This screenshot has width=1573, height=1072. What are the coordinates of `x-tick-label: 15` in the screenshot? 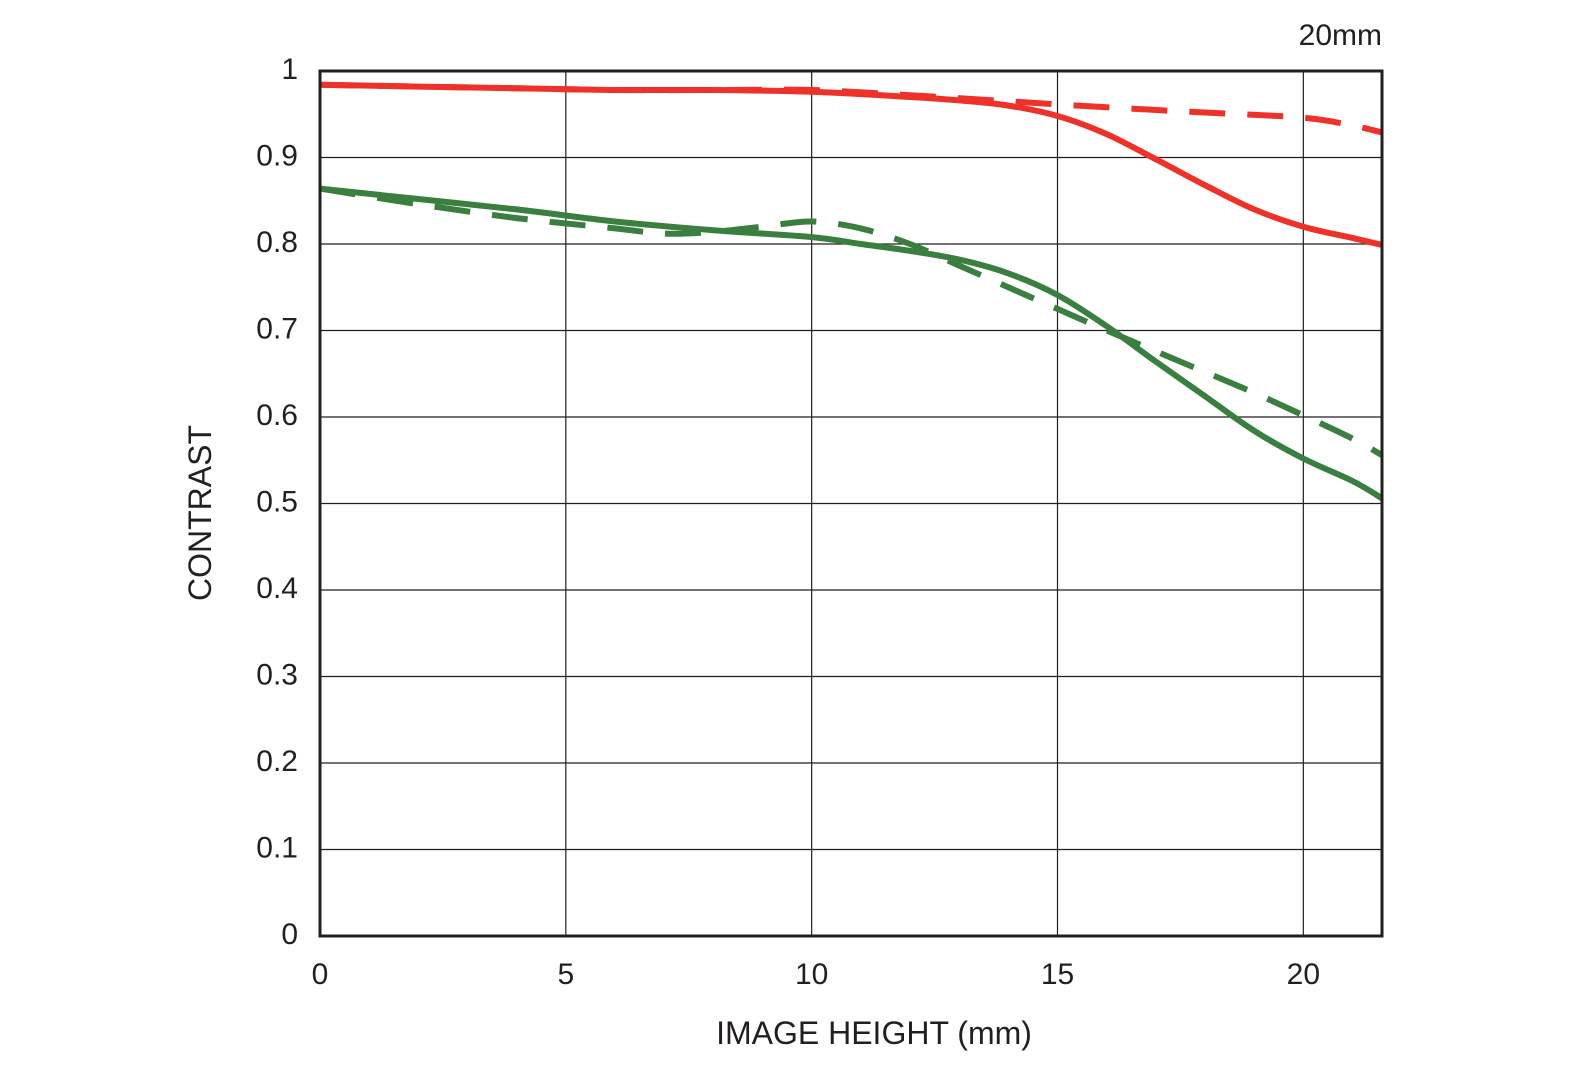 It's located at (1057, 974).